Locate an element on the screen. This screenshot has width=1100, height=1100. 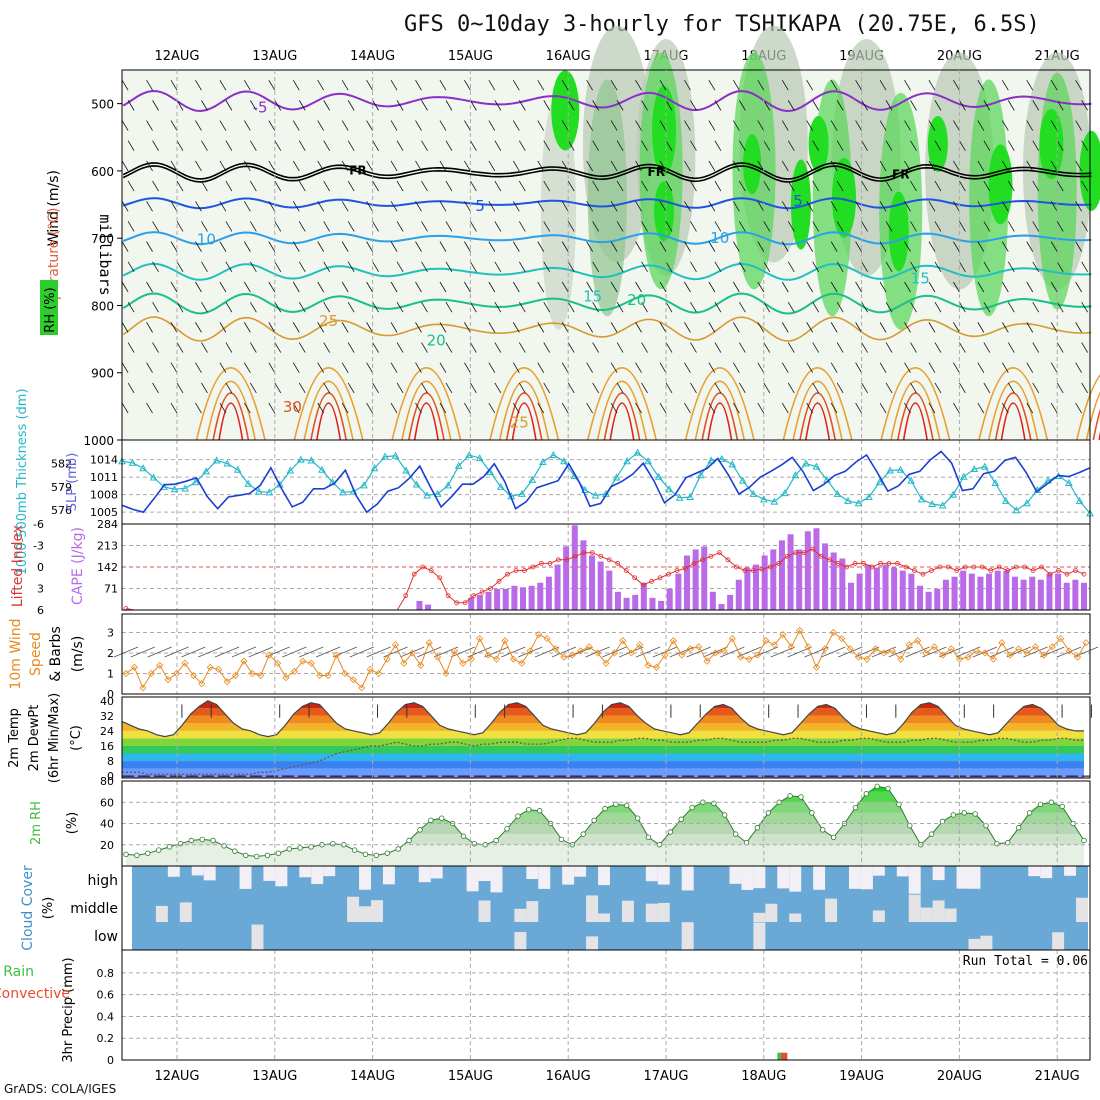
cape-frame is located at coordinates (606, 567).